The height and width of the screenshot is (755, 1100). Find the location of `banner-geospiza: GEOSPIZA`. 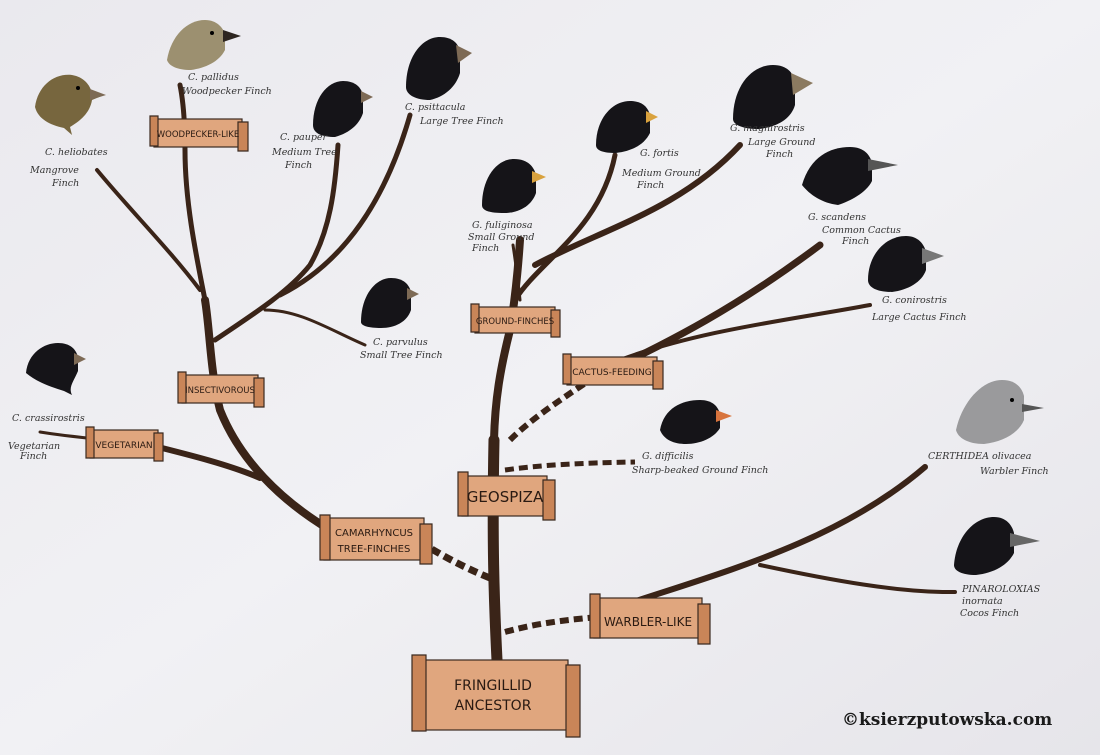

banner-geospiza: GEOSPIZA is located at coordinates (506, 496).